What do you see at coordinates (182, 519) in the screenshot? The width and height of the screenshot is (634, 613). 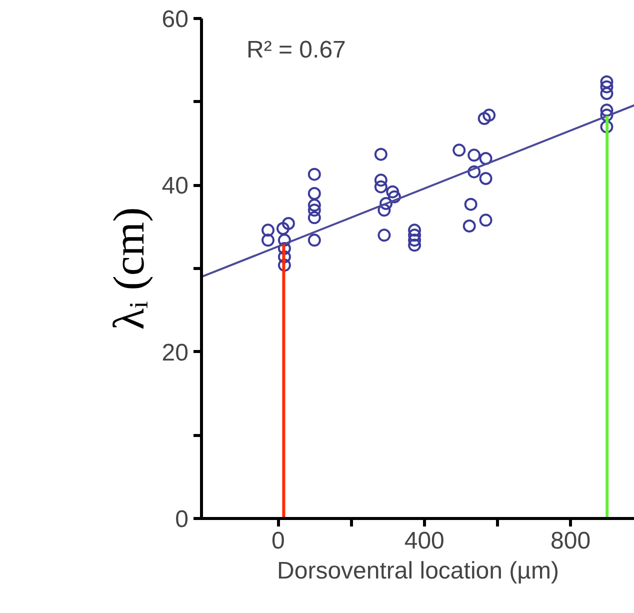 I see `y-tick-label: 0` at bounding box center [182, 519].